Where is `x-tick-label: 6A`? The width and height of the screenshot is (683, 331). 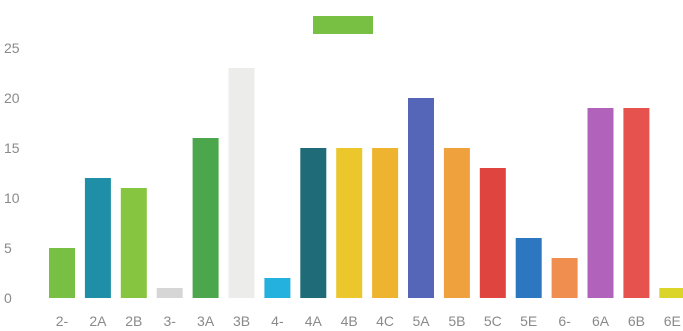
x-tick-label: 6A is located at coordinates (601, 321).